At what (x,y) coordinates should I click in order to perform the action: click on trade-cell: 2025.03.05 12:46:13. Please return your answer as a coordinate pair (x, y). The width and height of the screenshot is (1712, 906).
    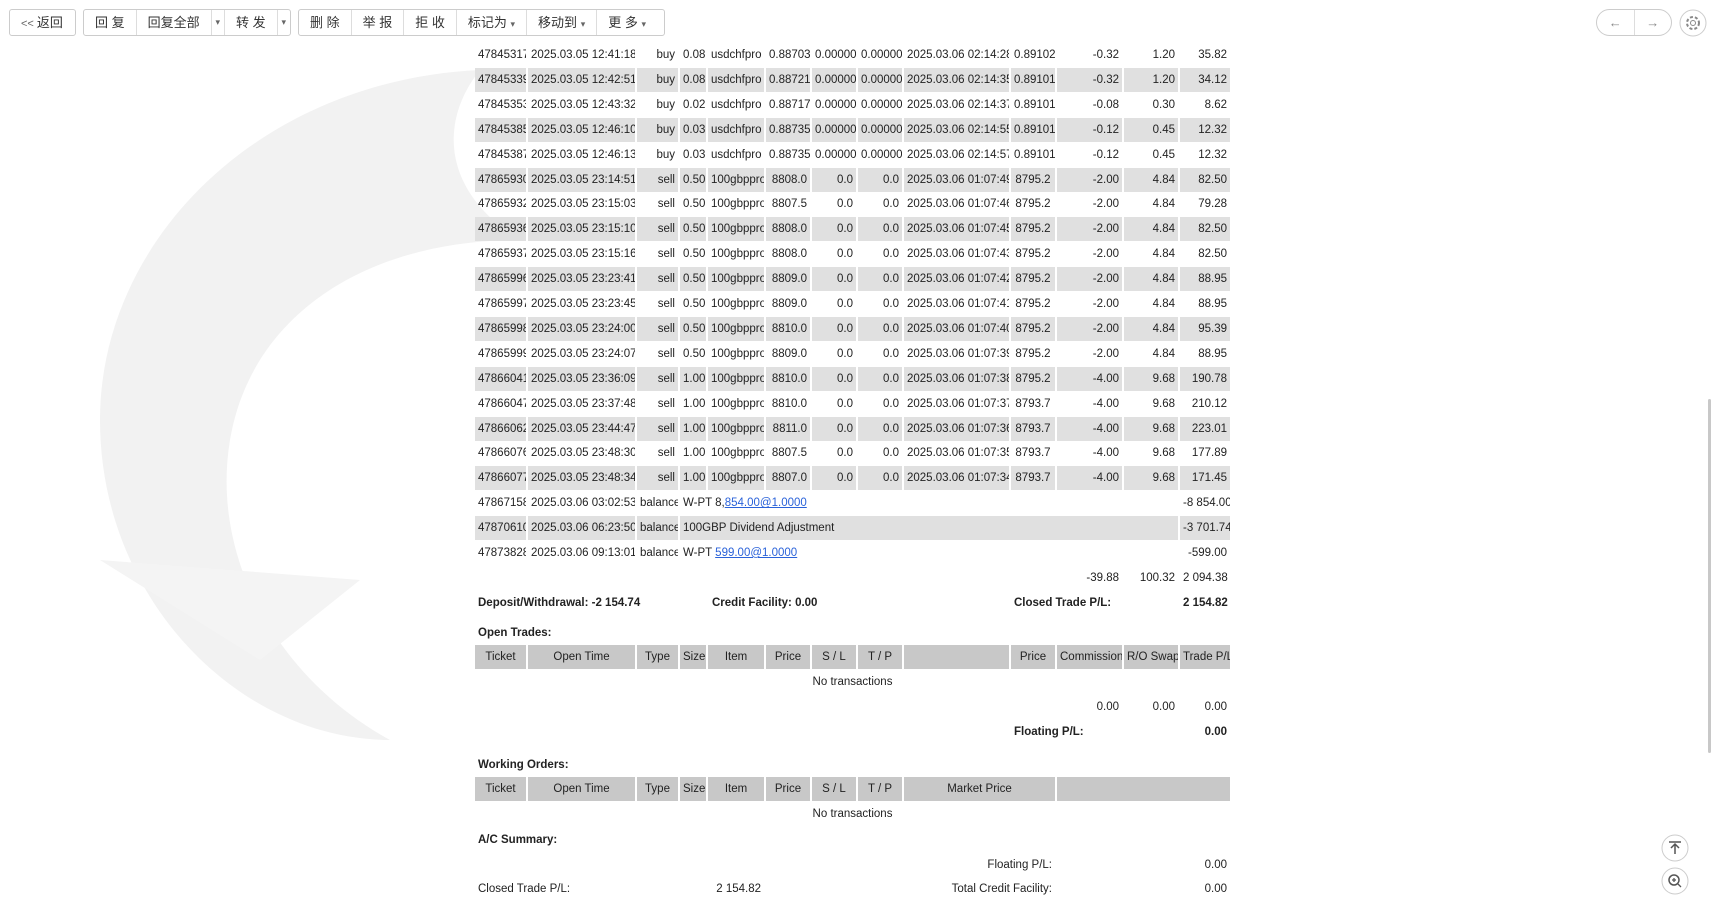
    Looking at the image, I should click on (582, 154).